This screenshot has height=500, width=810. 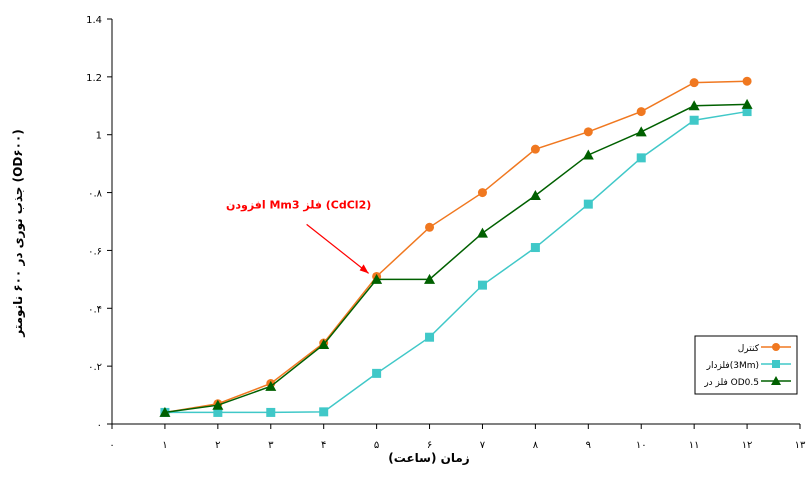 I want to click on legend-label: فلزدار(3Mm), so click(x=732, y=366).